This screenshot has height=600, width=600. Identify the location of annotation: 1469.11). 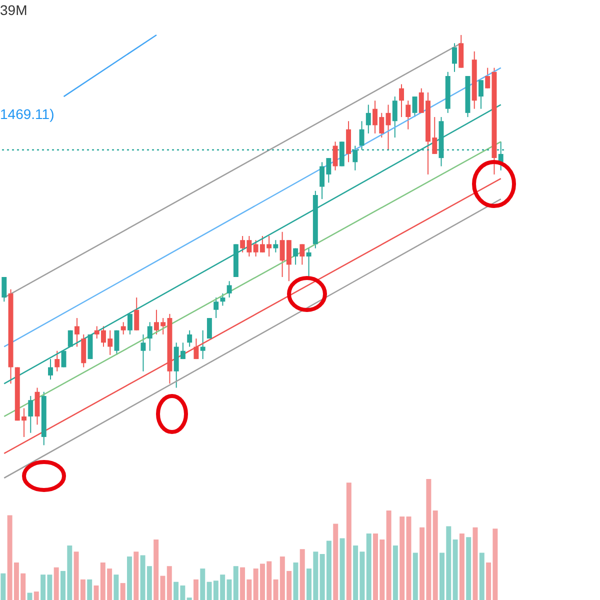
(27, 114).